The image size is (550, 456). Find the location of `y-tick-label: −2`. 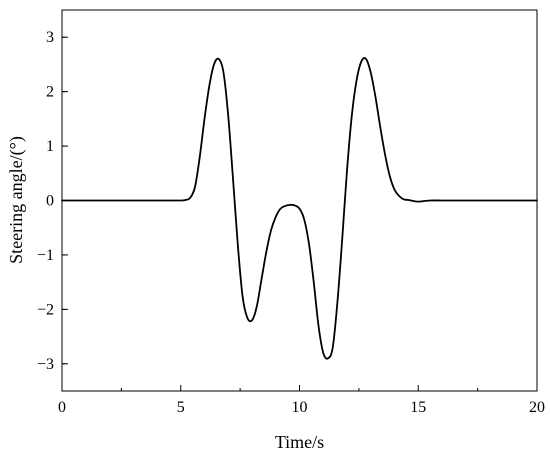

y-tick-label: −2 is located at coordinates (45, 309).